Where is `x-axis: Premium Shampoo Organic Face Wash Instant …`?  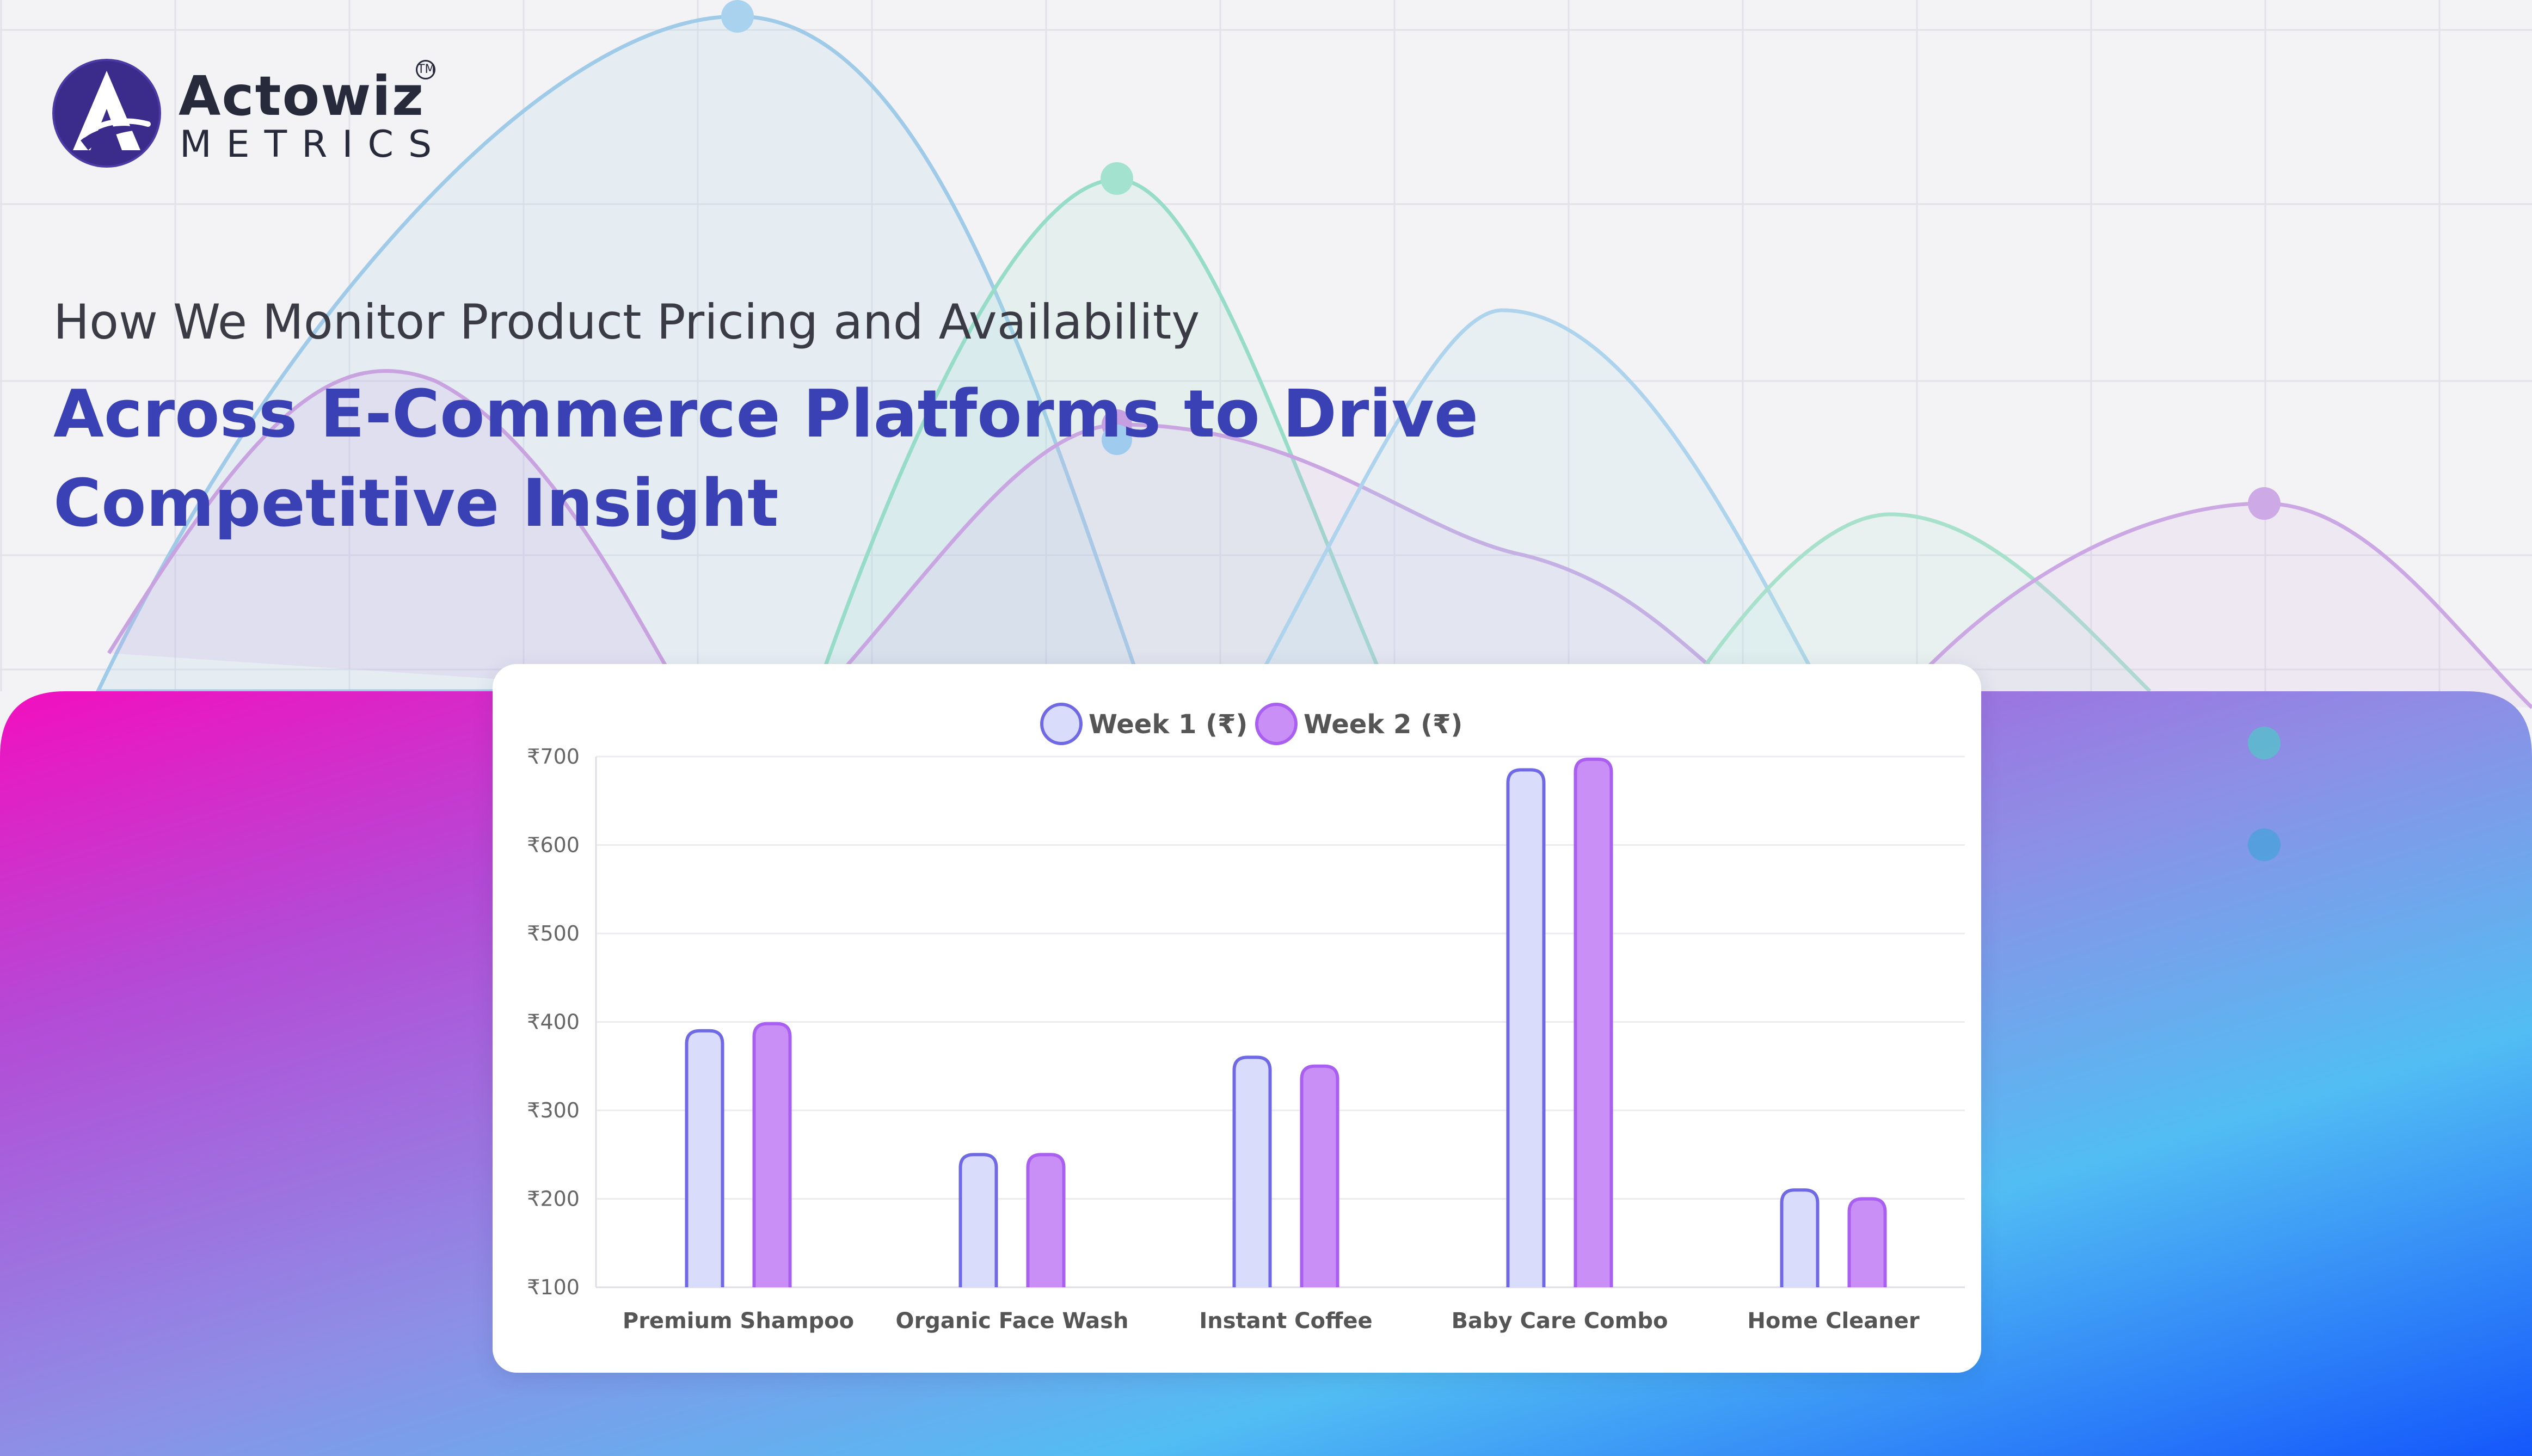 x-axis: Premium Shampoo Organic Face Wash Instant … is located at coordinates (1272, 1321).